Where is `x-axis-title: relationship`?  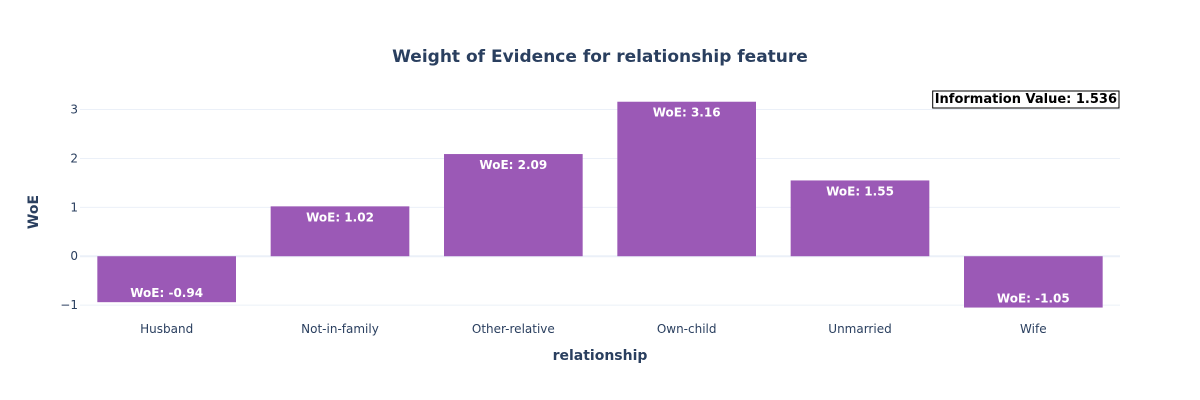 x-axis-title: relationship is located at coordinates (600, 356).